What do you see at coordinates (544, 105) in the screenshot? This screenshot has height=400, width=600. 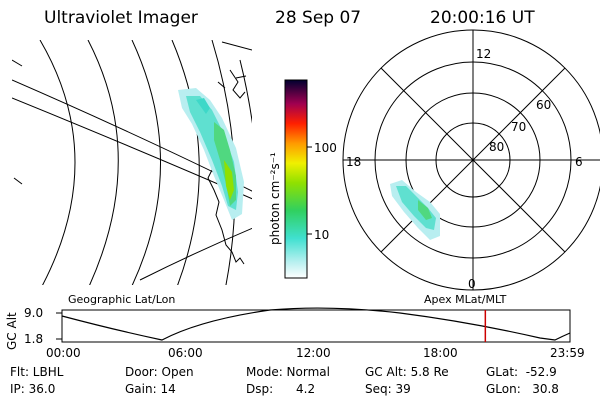 I see `lat-label-60: 60` at bounding box center [544, 105].